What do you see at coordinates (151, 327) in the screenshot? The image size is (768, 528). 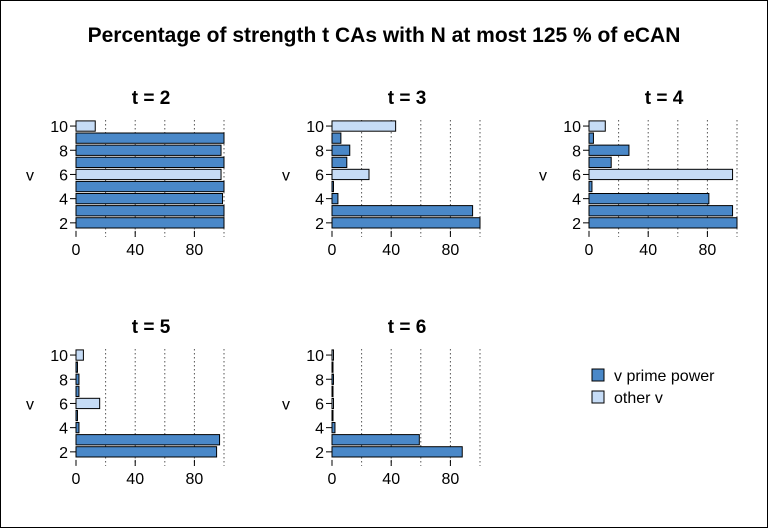 I see `panel-title: t = 5` at bounding box center [151, 327].